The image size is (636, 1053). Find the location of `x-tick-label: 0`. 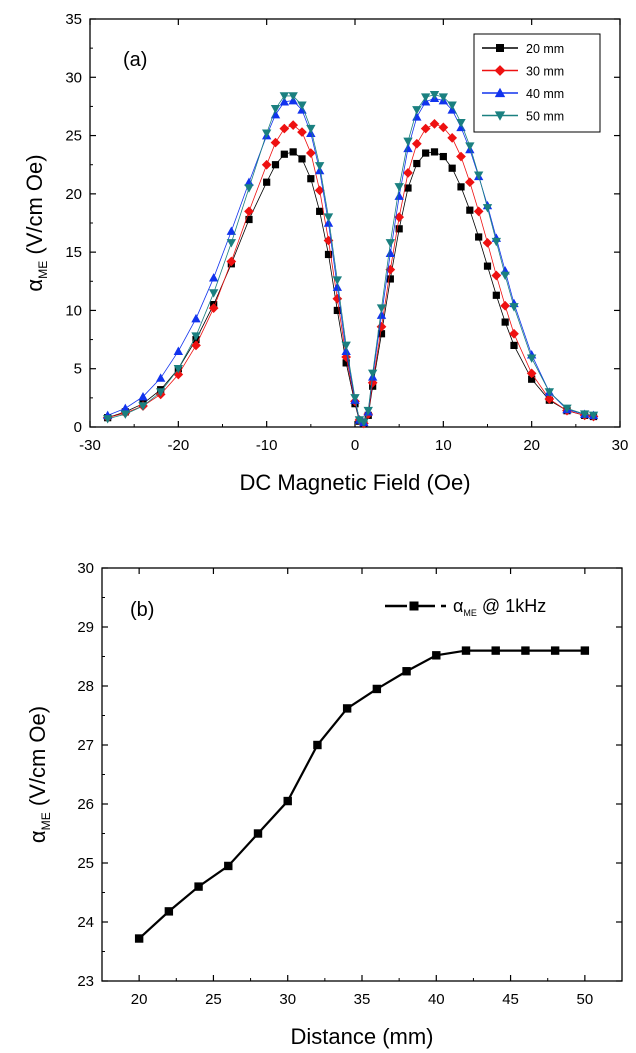

x-tick-label: 0 is located at coordinates (355, 445).